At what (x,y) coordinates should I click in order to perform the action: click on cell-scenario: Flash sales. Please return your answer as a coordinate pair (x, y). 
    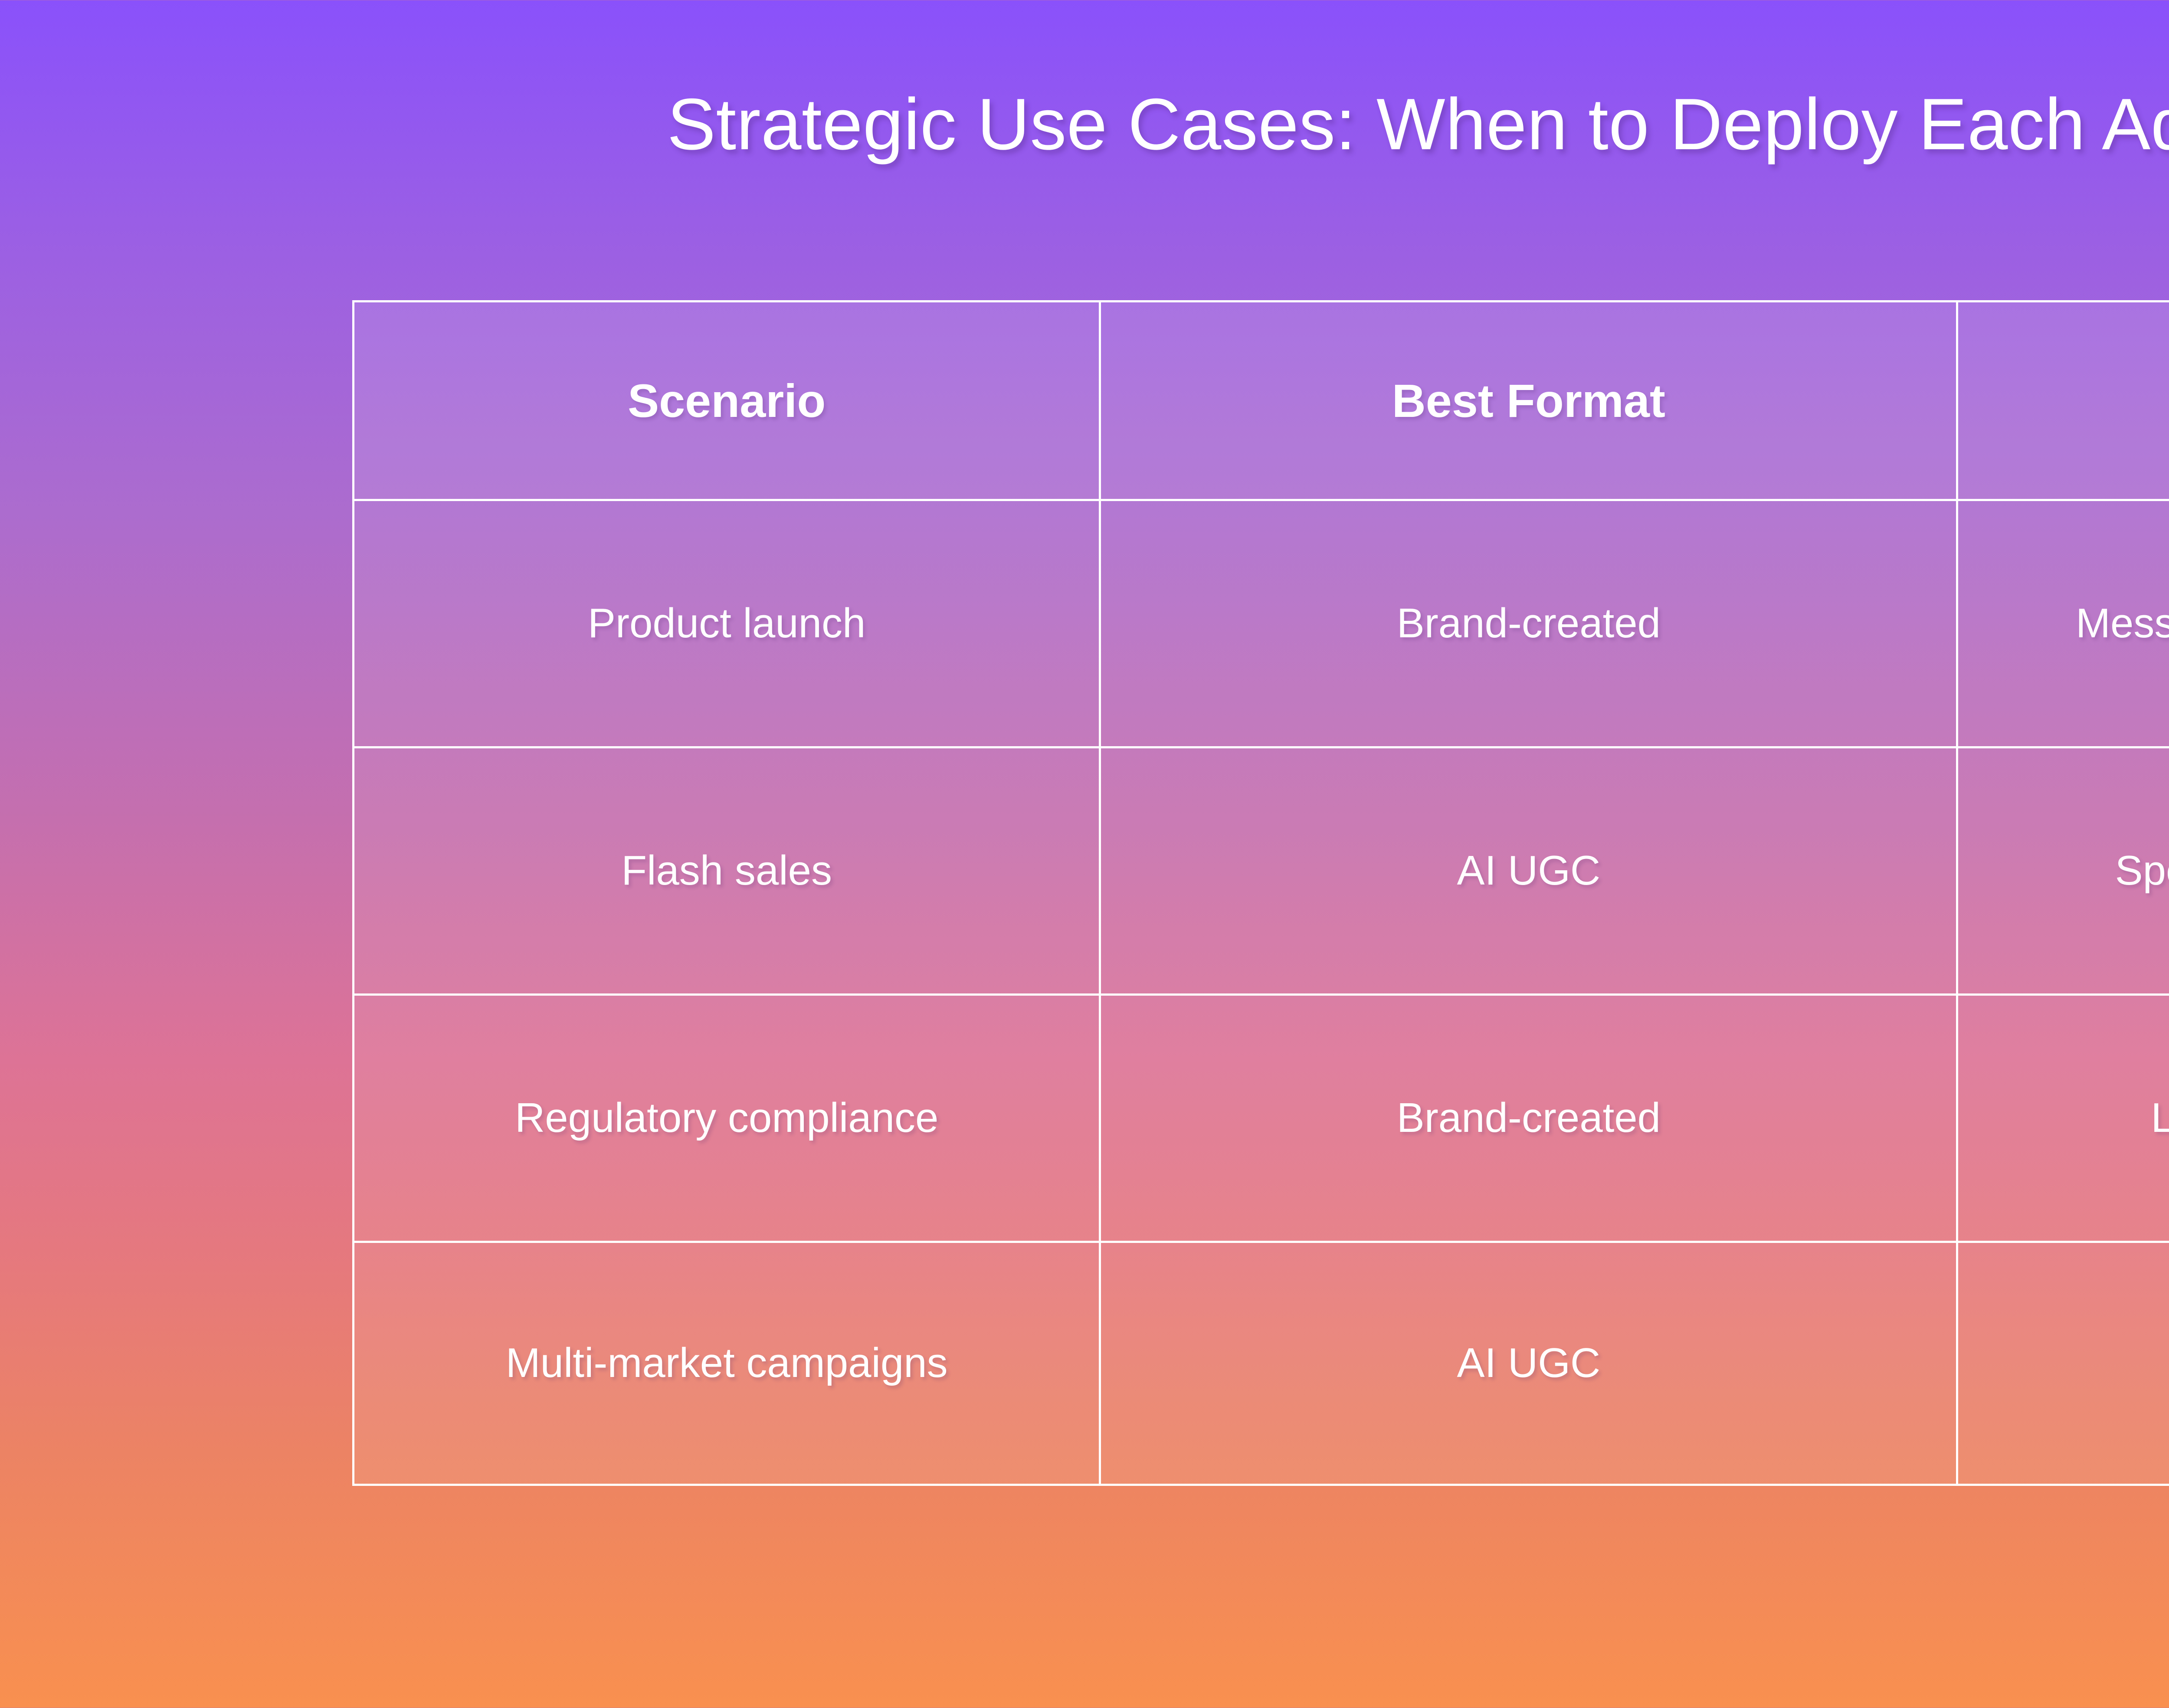
    Looking at the image, I should click on (726, 871).